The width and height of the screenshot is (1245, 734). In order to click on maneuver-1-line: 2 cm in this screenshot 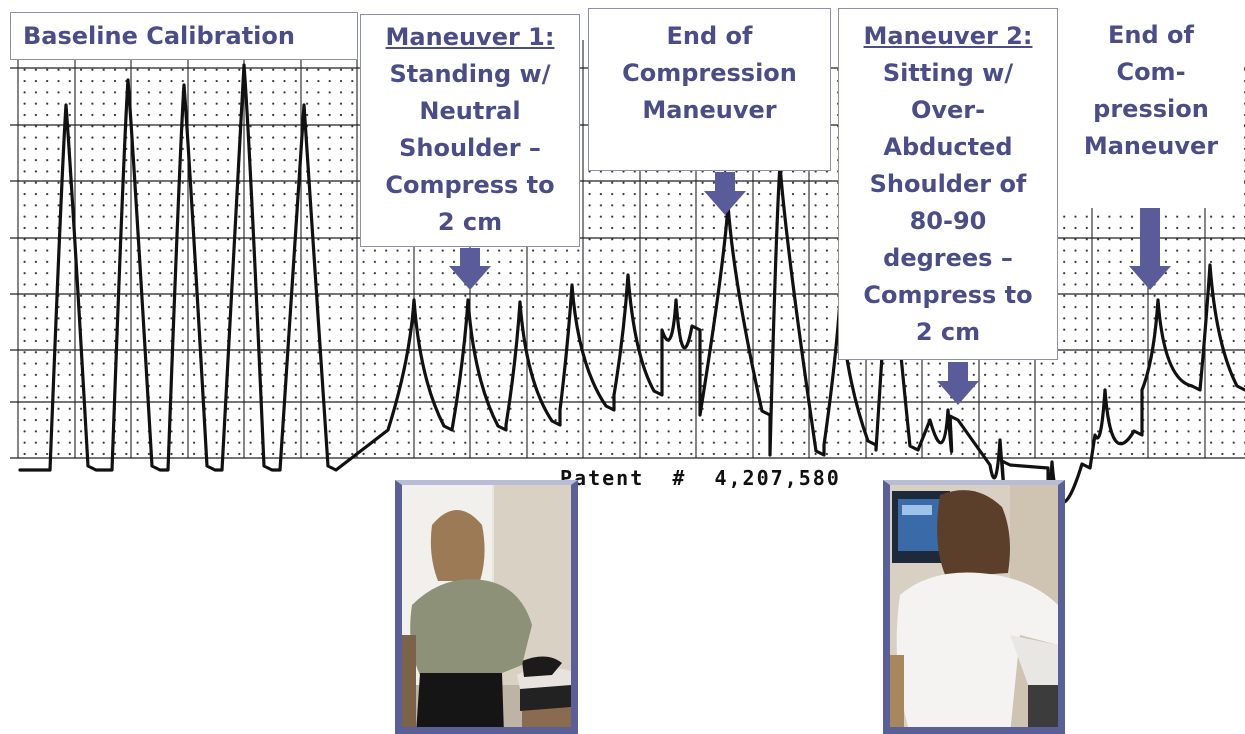, I will do `click(470, 222)`.